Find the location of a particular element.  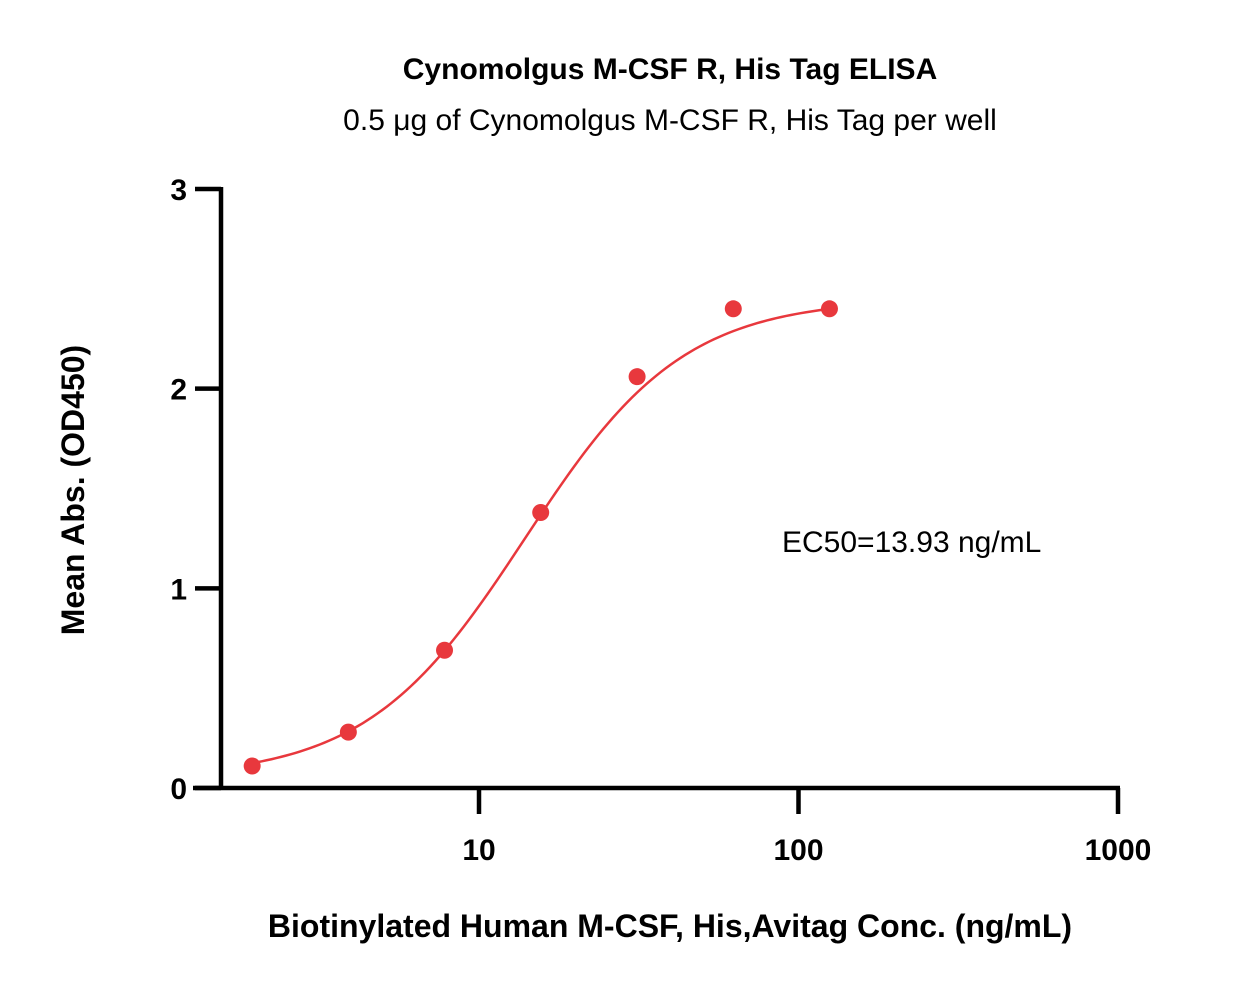

ec50-annotation: EC50=13.93 ng/mL is located at coordinates (911, 542).